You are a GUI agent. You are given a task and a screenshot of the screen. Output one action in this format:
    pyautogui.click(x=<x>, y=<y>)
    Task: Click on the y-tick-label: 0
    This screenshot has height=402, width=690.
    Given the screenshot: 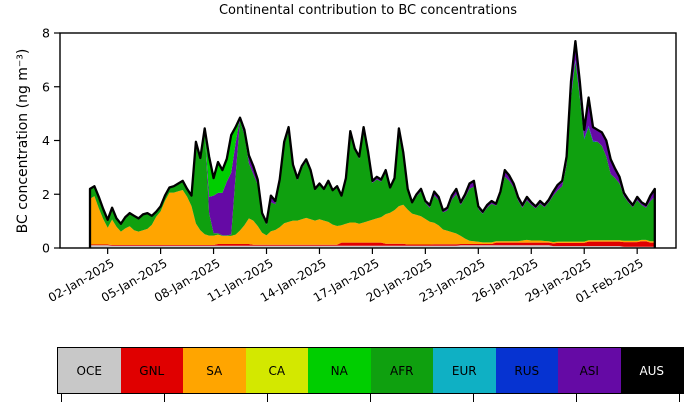 What is the action you would take?
    pyautogui.click(x=46, y=248)
    